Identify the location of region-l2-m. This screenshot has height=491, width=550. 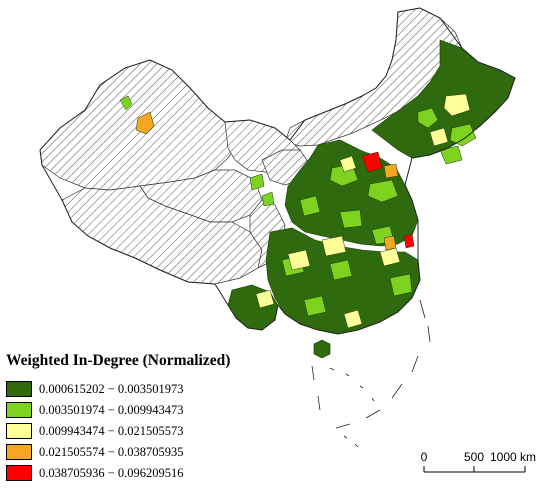
(257, 182).